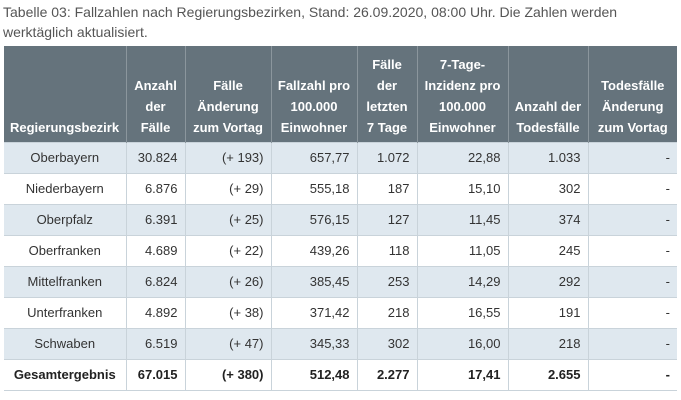 This screenshot has height=400, width=681. Describe the element at coordinates (313, 220) in the screenshot. I see `value-cell: 576,15` at that location.